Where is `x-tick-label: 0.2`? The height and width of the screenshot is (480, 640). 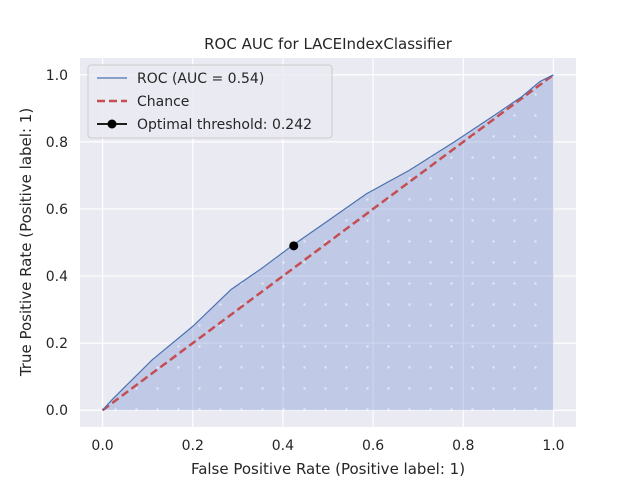
x-tick-label: 0.2 is located at coordinates (193, 446).